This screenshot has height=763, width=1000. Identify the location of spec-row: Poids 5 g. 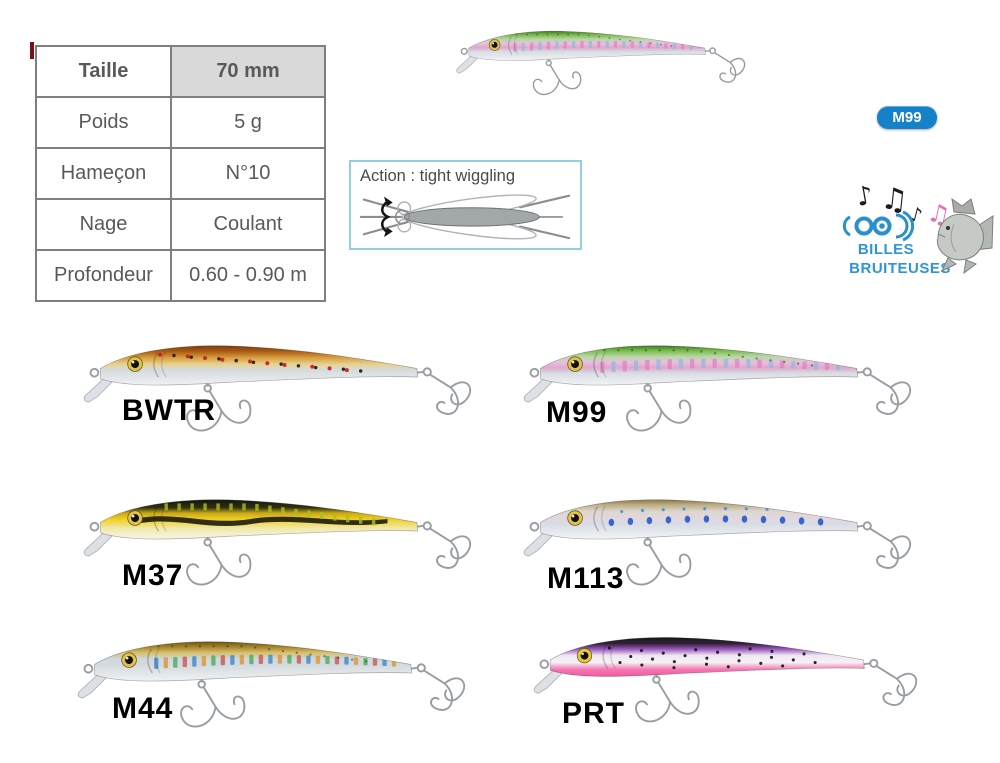
(180, 122).